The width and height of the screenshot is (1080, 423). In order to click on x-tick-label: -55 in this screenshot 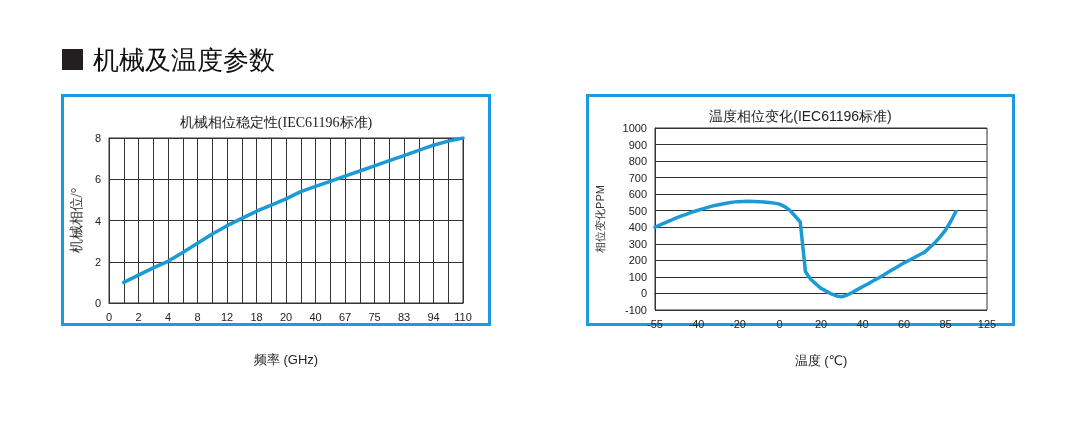, I will do `click(655, 323)`.